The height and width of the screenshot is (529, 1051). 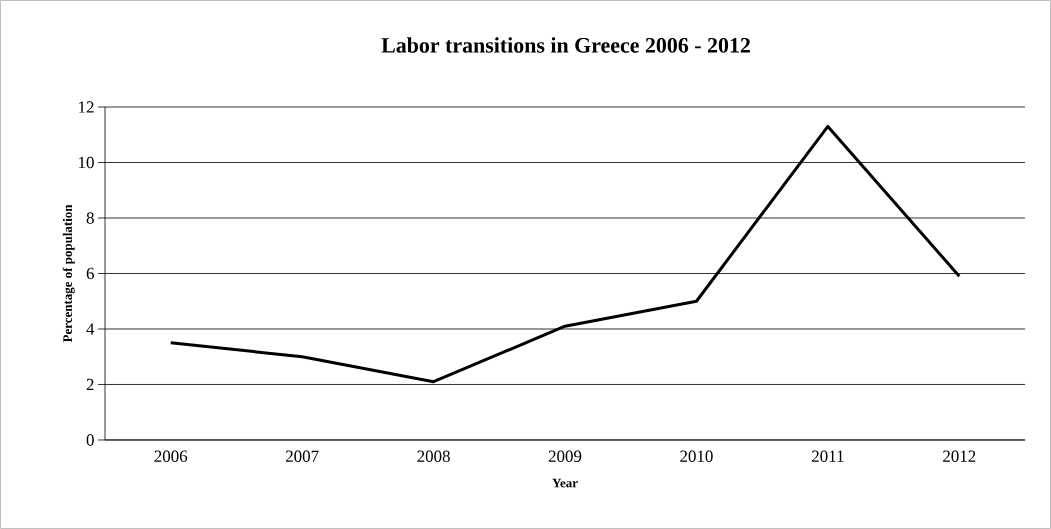 What do you see at coordinates (90, 218) in the screenshot?
I see `y-tick-label: 8` at bounding box center [90, 218].